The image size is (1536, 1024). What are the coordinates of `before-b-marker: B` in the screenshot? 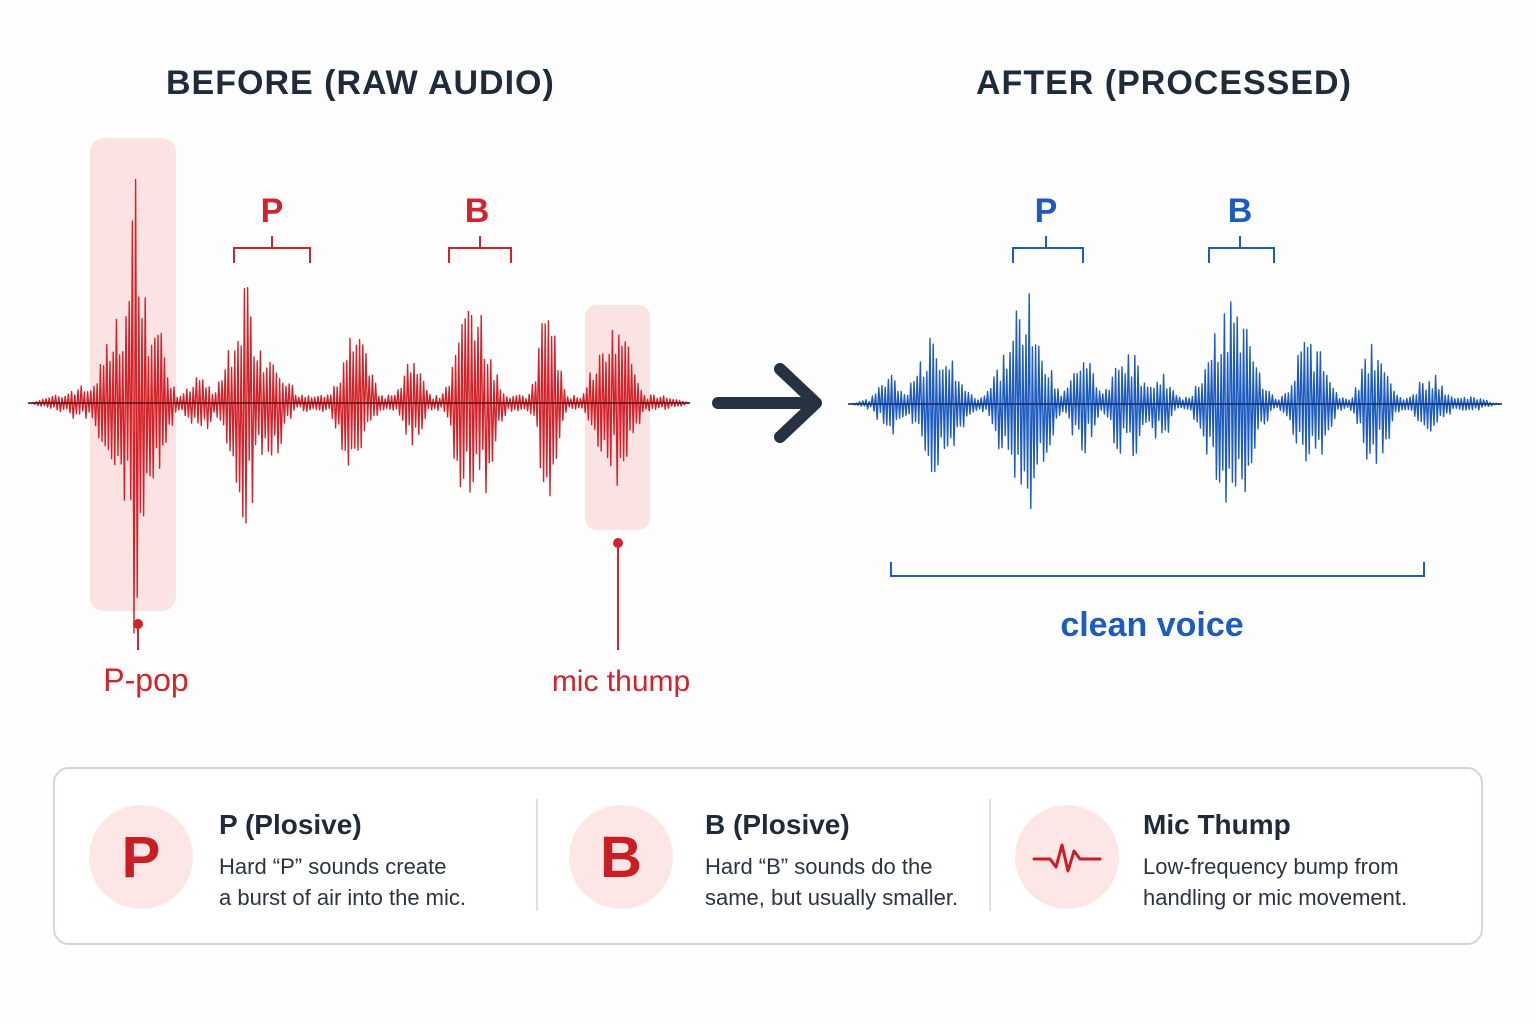 It's located at (477, 211).